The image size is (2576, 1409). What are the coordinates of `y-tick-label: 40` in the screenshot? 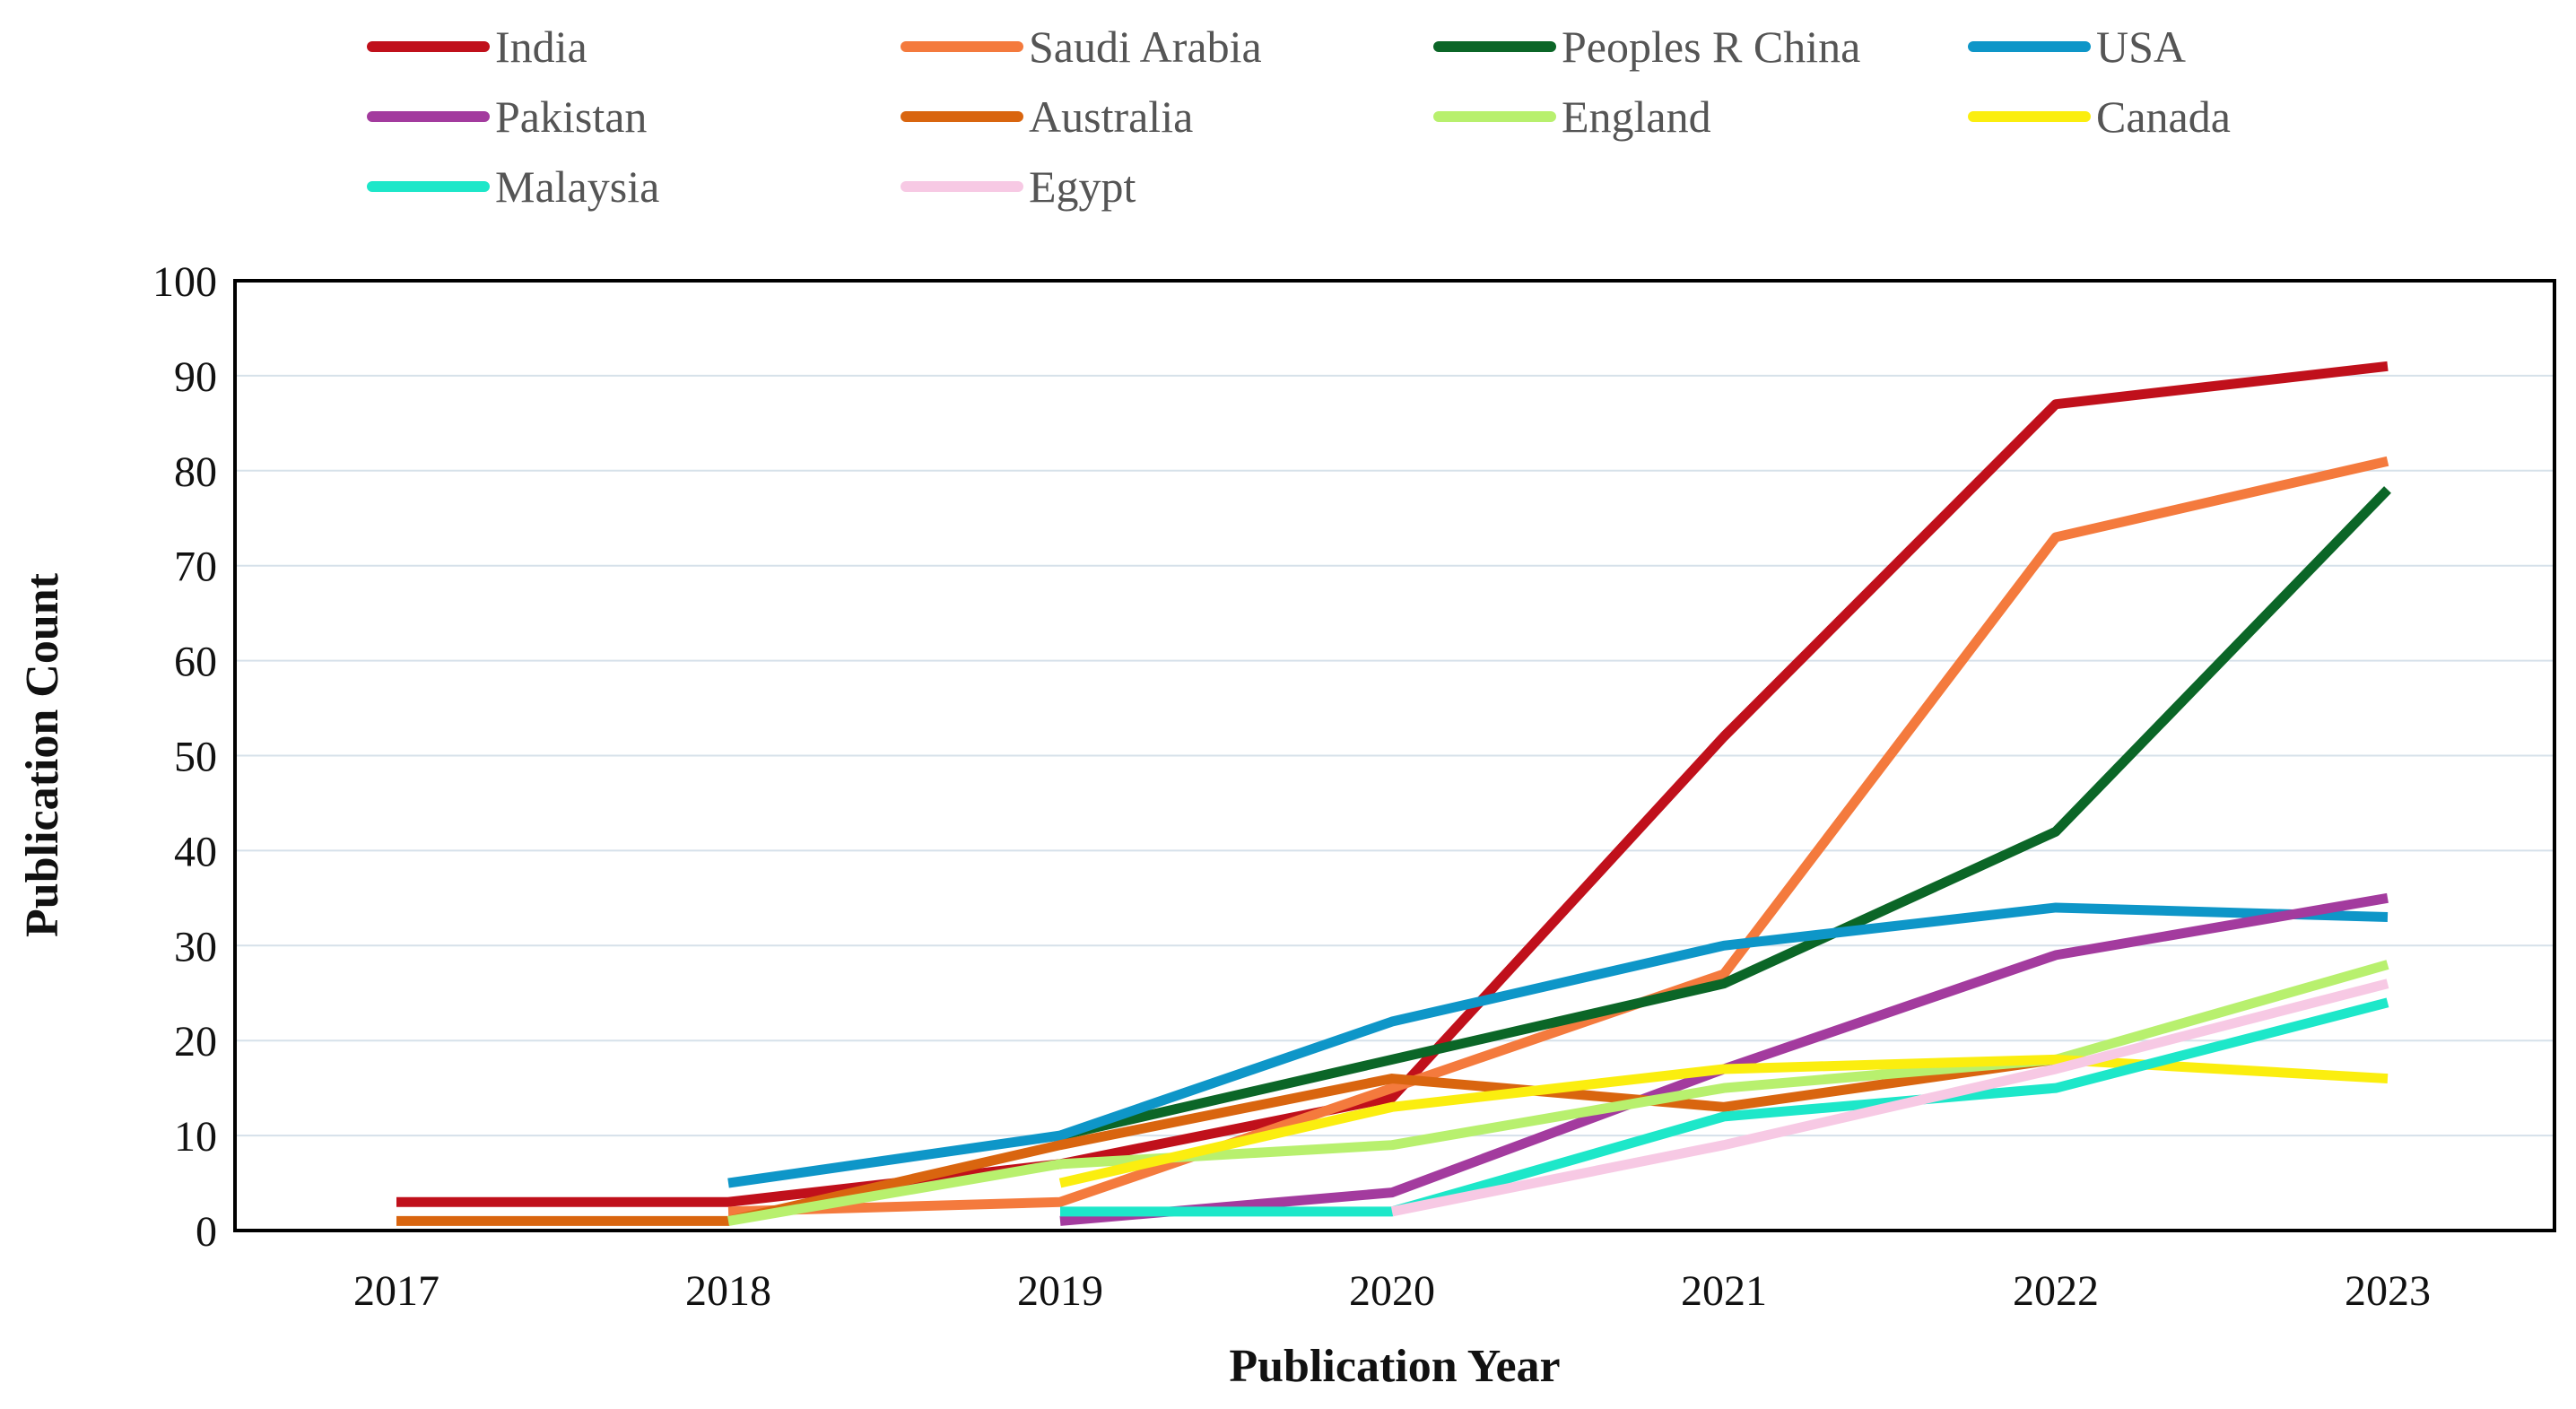 It's located at (195, 851).